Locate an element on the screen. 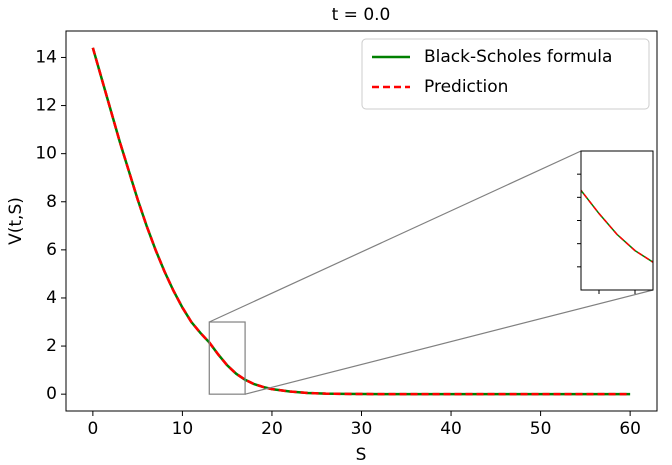 The image size is (672, 465). inset-connector is located at coordinates (449, 342).